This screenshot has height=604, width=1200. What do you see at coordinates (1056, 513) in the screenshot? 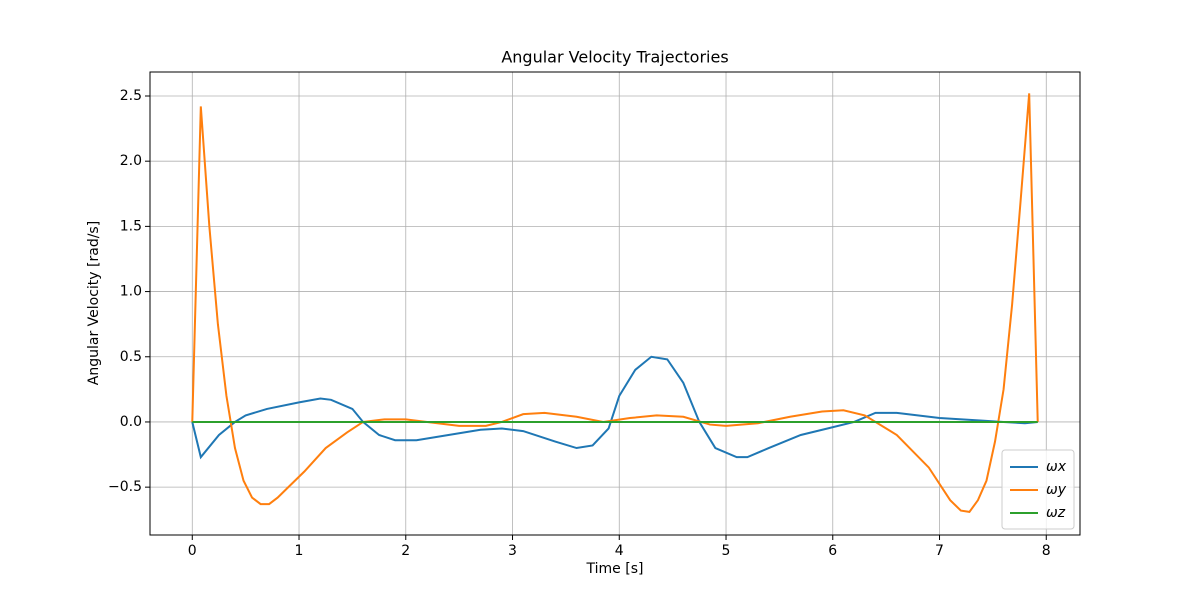
I see `legend-label: ωz` at bounding box center [1056, 513].